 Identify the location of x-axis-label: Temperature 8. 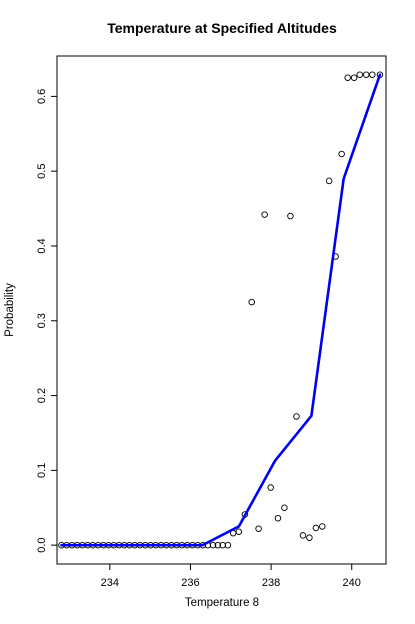
(222, 603).